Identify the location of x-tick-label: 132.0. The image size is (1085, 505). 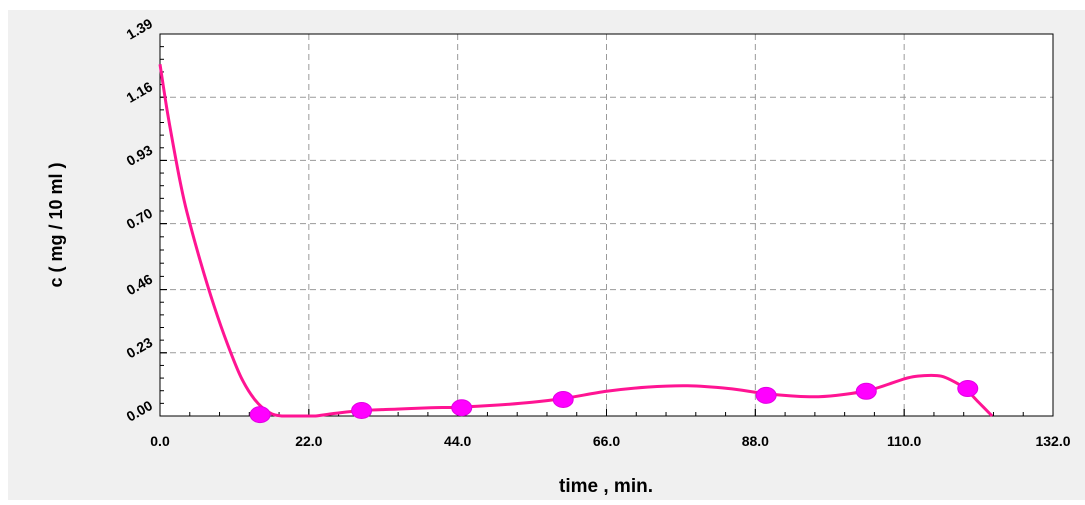
(1052, 441).